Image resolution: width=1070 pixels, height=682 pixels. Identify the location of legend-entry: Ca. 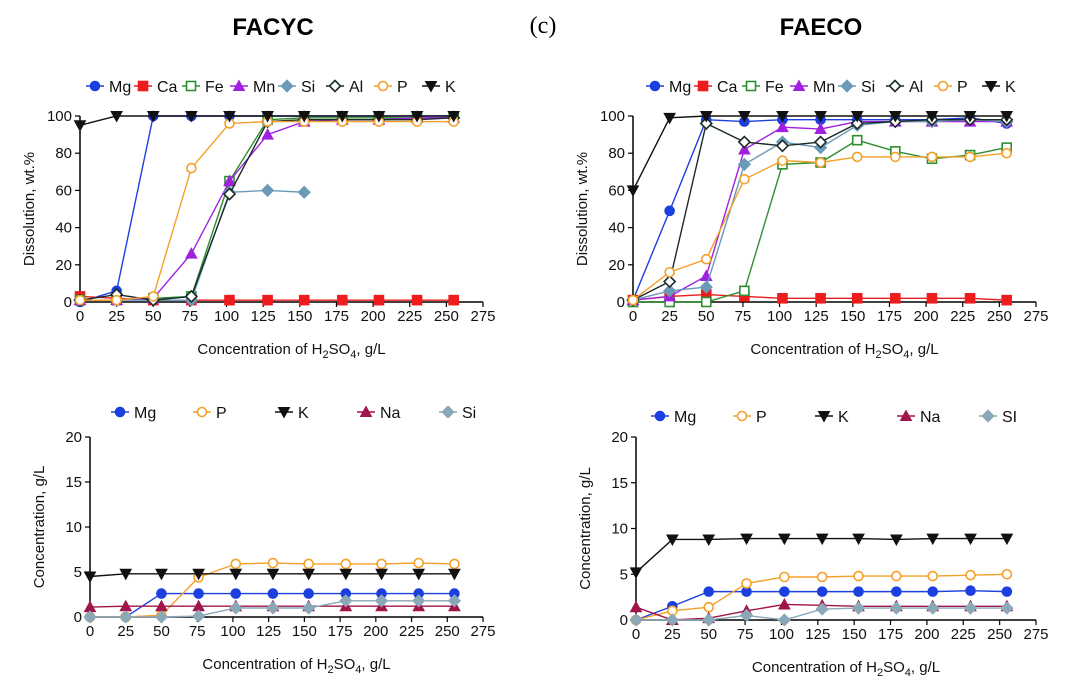
(156, 87).